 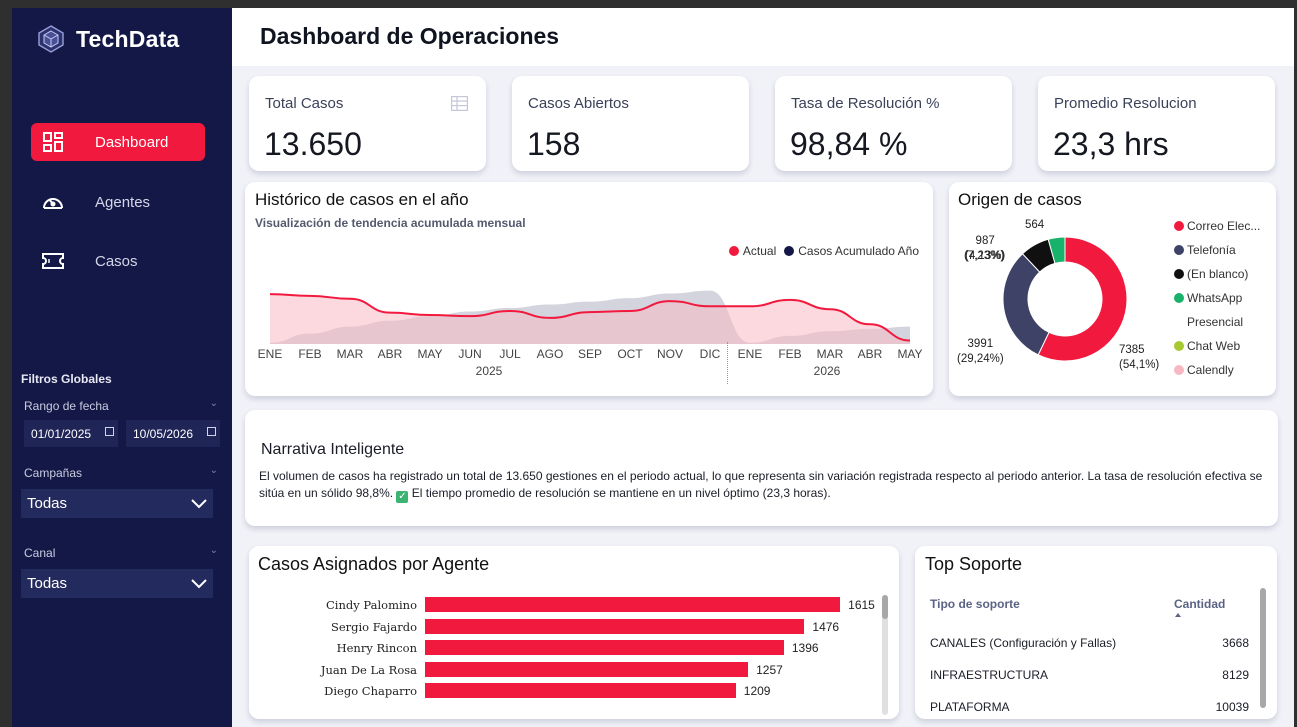 I want to click on kpi-title: Promedio Resolucion, so click(x=1125, y=103).